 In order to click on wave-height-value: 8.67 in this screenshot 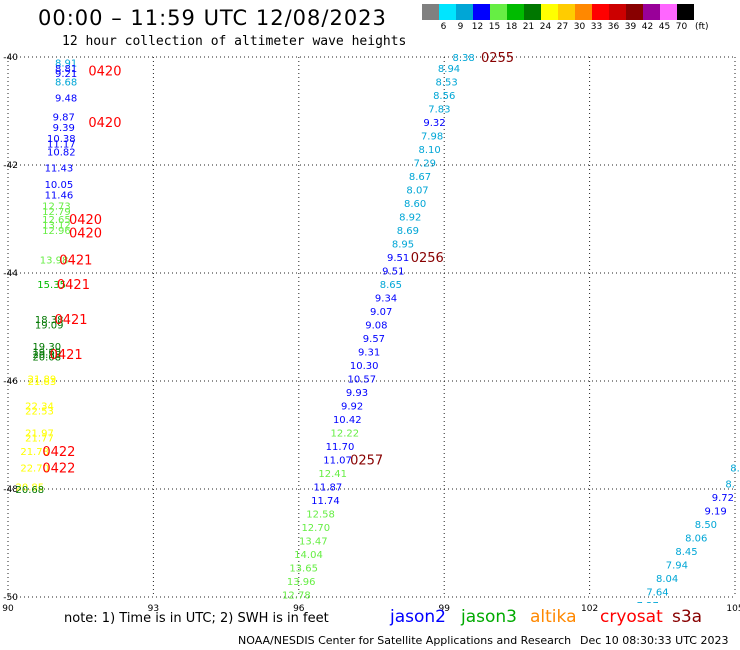, I will do `click(420, 177)`.